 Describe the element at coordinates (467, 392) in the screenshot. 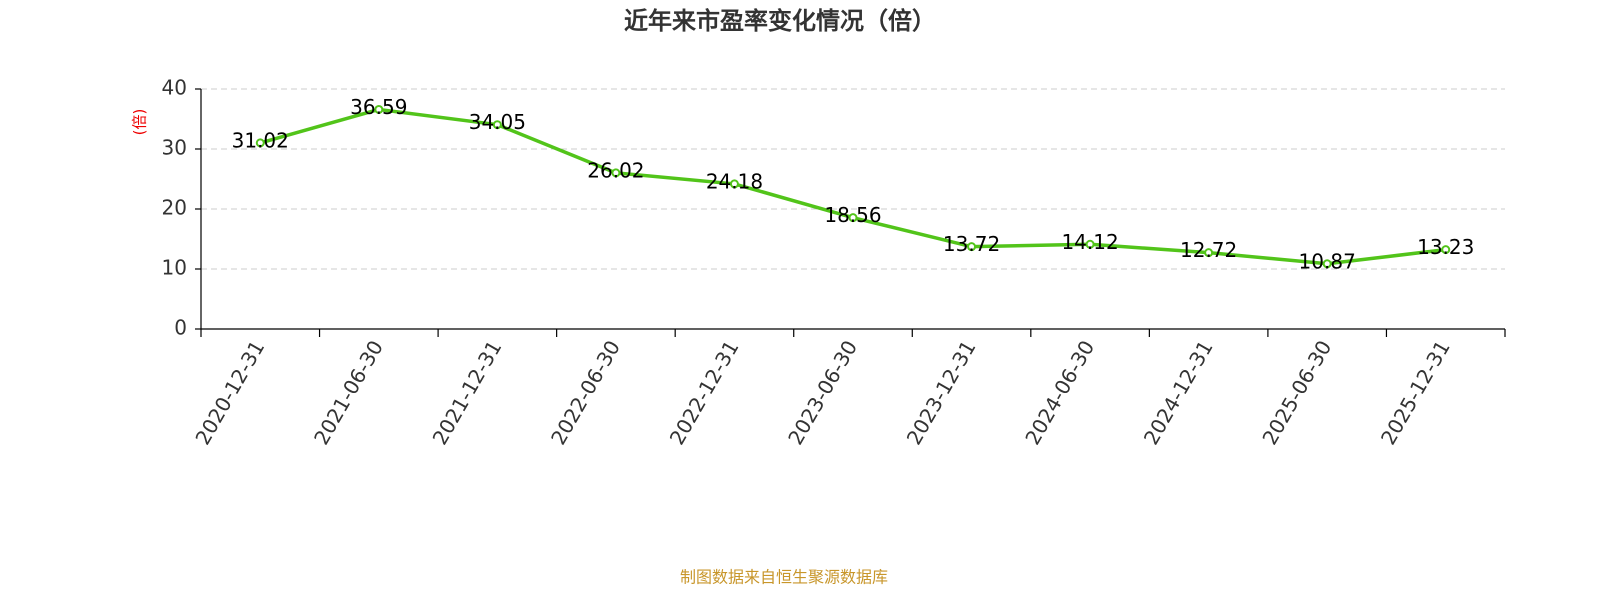

I see `x-tick-label: 2021-12-31` at that location.